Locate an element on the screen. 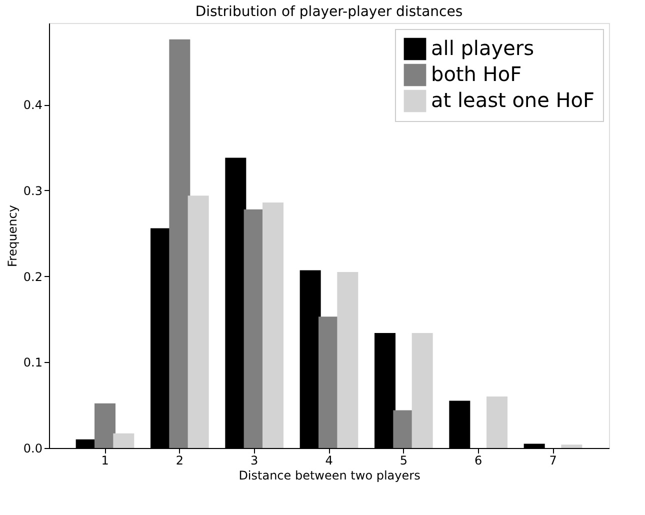 The height and width of the screenshot is (515, 645). legend-label: both HoF is located at coordinates (476, 74).